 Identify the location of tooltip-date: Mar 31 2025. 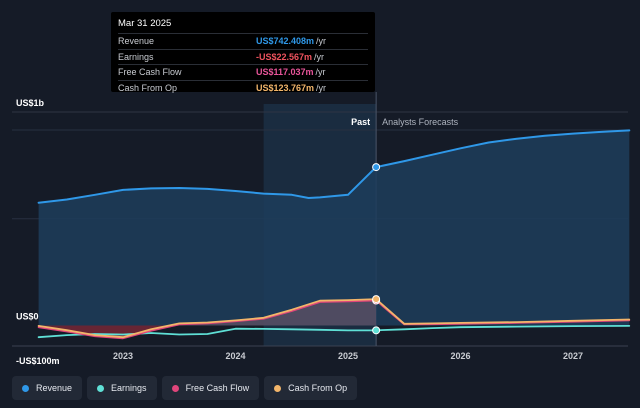
(145, 23).